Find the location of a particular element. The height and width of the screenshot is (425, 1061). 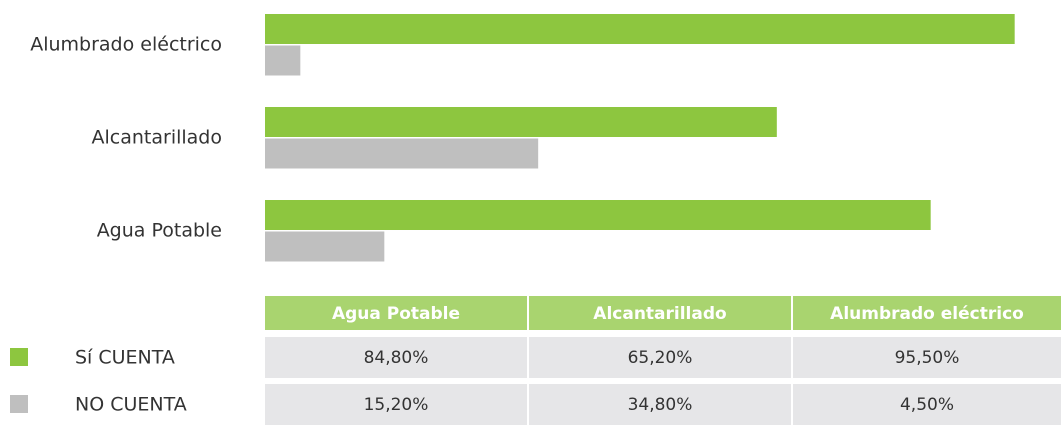

table-cell-text: 65,20% is located at coordinates (660, 358).